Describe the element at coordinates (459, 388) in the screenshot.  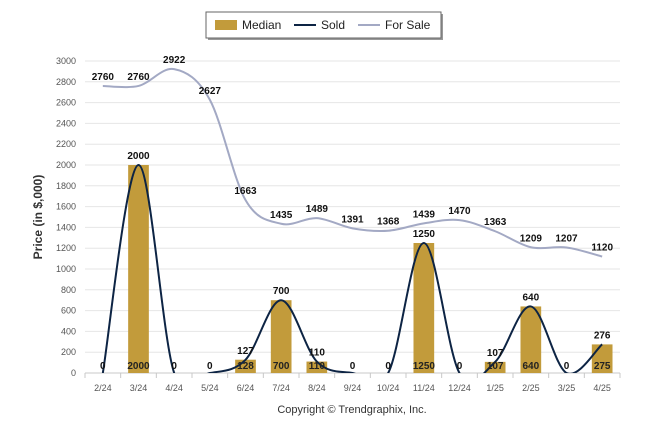
I see `x-tick-label: 12/24` at that location.